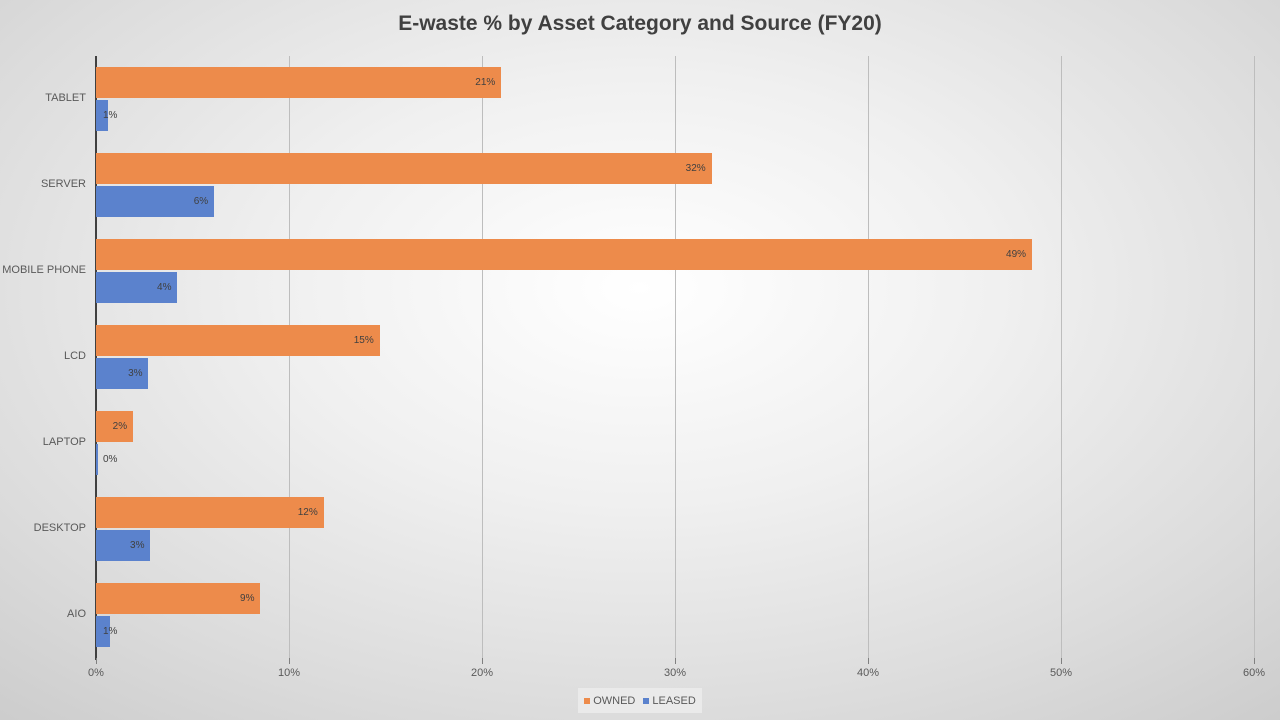  I want to click on legend-item-leased: LEASED, so click(669, 700).